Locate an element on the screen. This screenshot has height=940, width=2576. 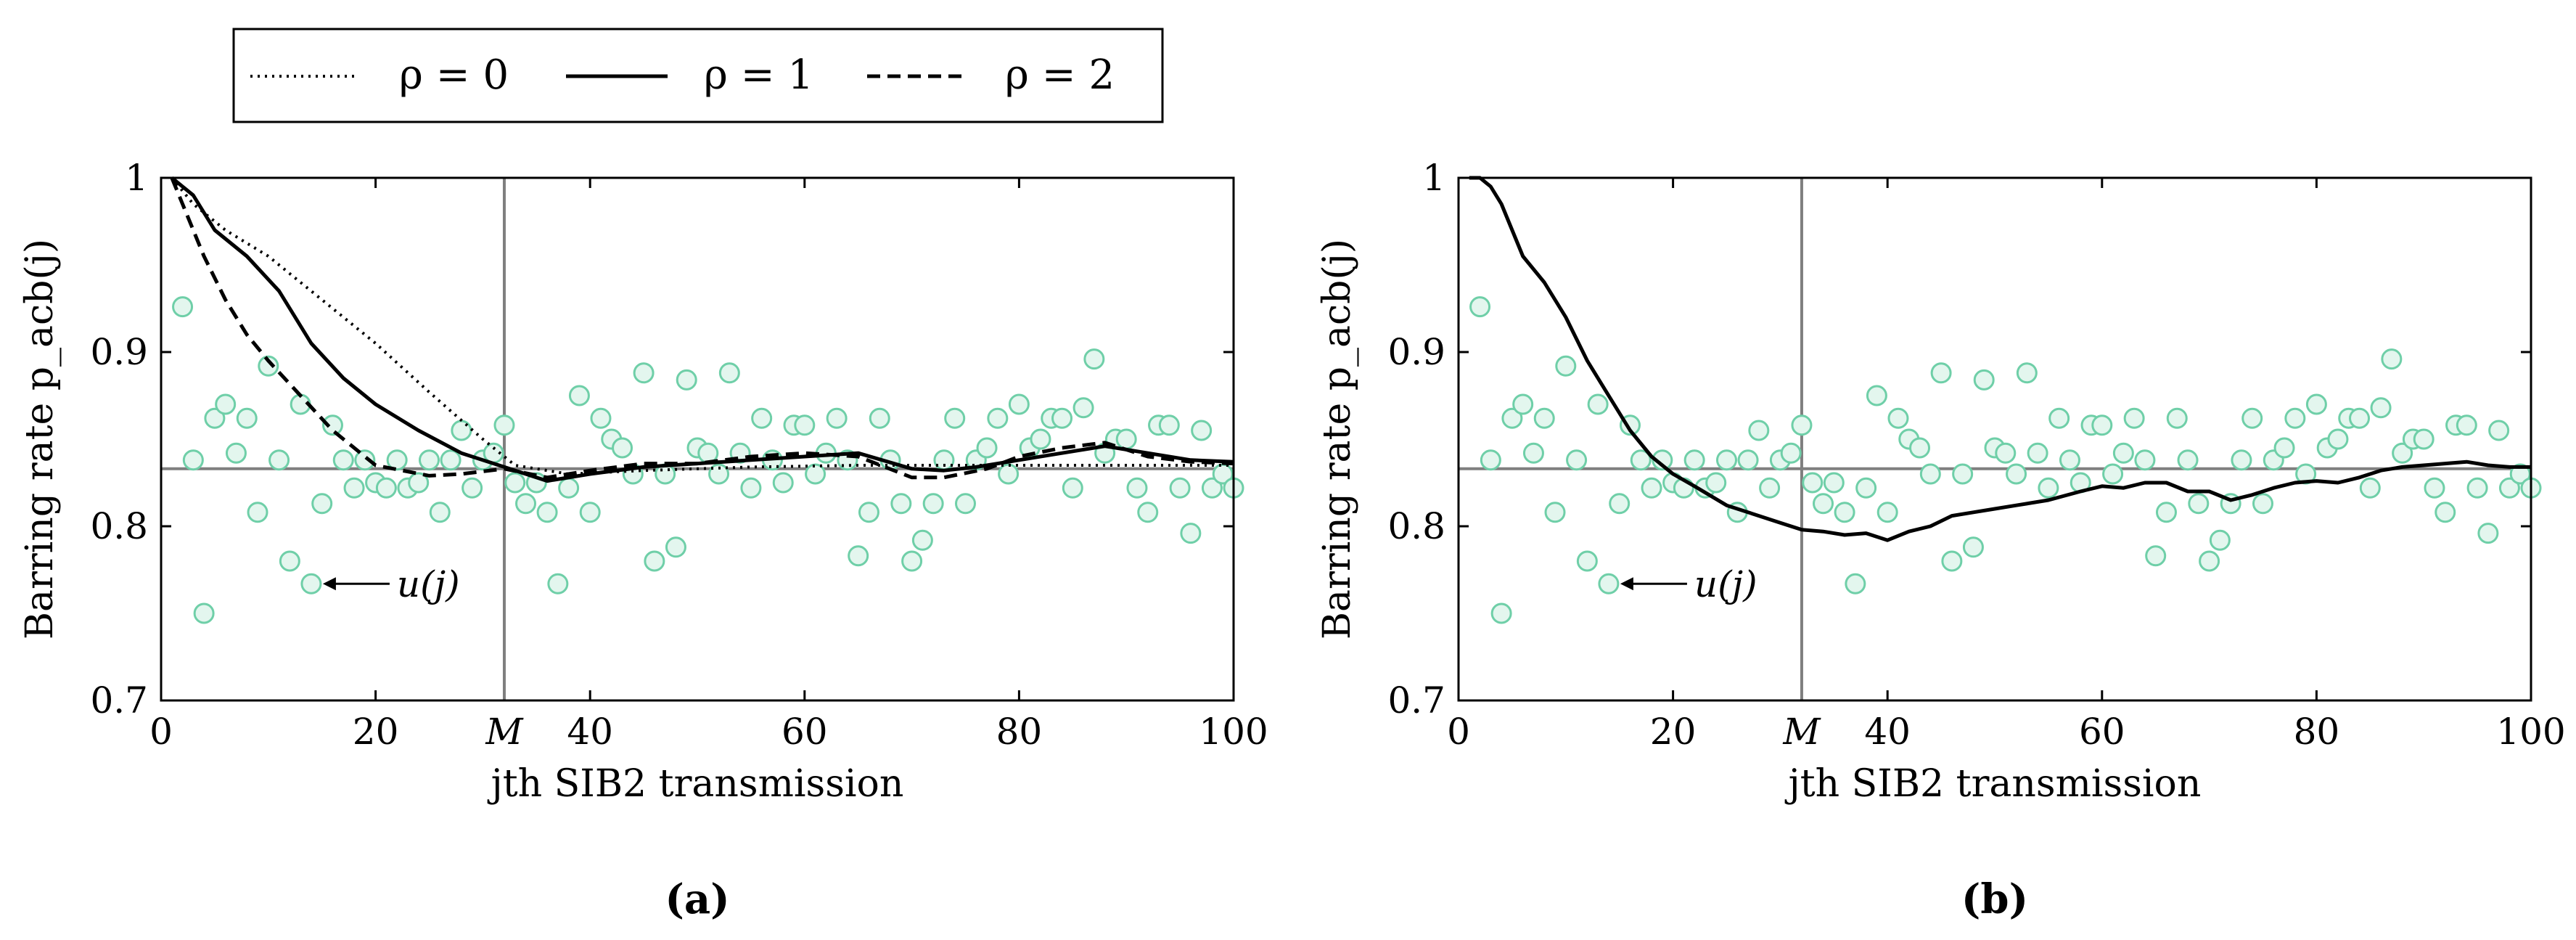
annotation-arrowhead is located at coordinates (329, 584).